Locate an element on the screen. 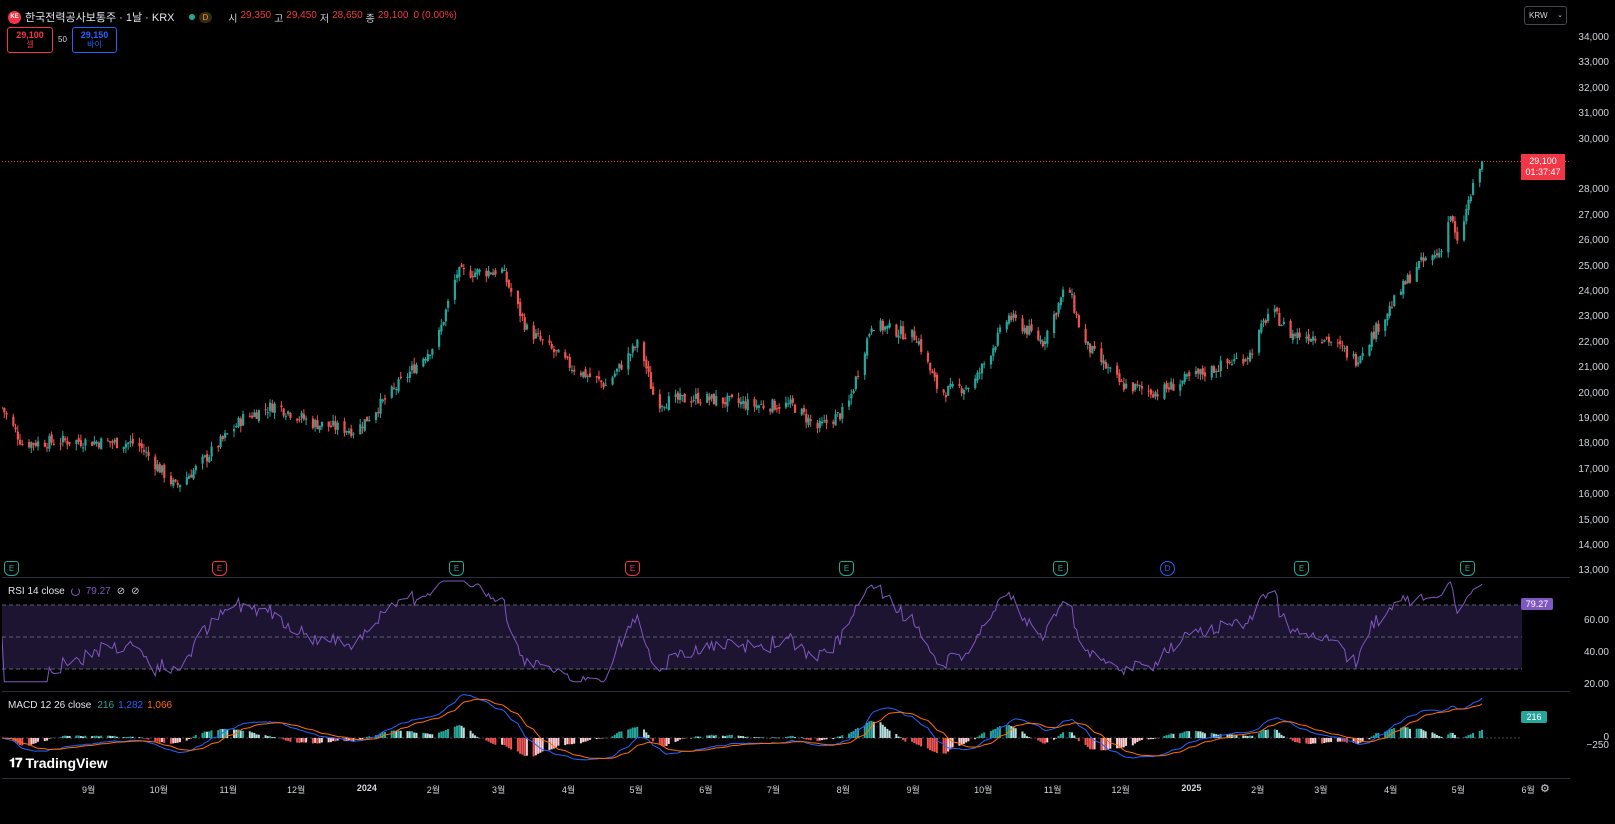  time-axis-label: 12월 is located at coordinates (1120, 790).